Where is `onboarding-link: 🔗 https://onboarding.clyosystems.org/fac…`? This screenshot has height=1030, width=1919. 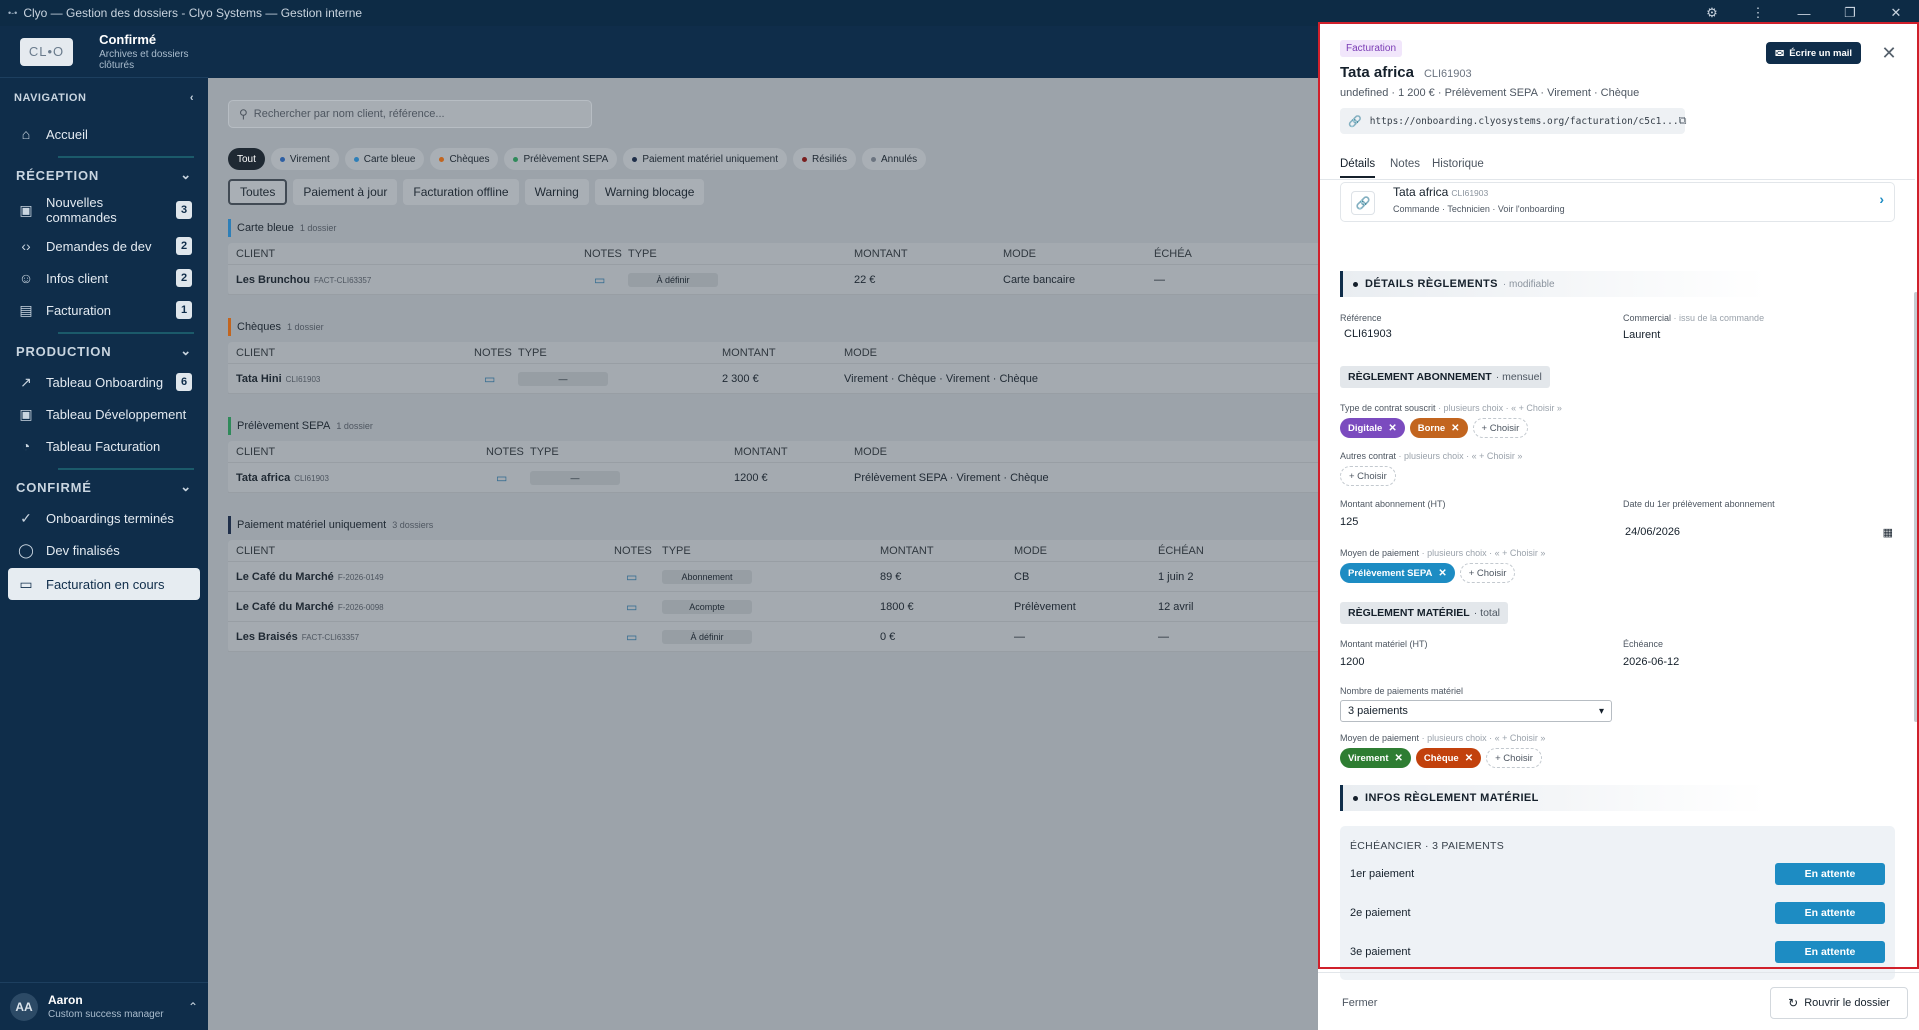 onboarding-link: 🔗 https://onboarding.clyosystems.org/fac… is located at coordinates (1513, 121).